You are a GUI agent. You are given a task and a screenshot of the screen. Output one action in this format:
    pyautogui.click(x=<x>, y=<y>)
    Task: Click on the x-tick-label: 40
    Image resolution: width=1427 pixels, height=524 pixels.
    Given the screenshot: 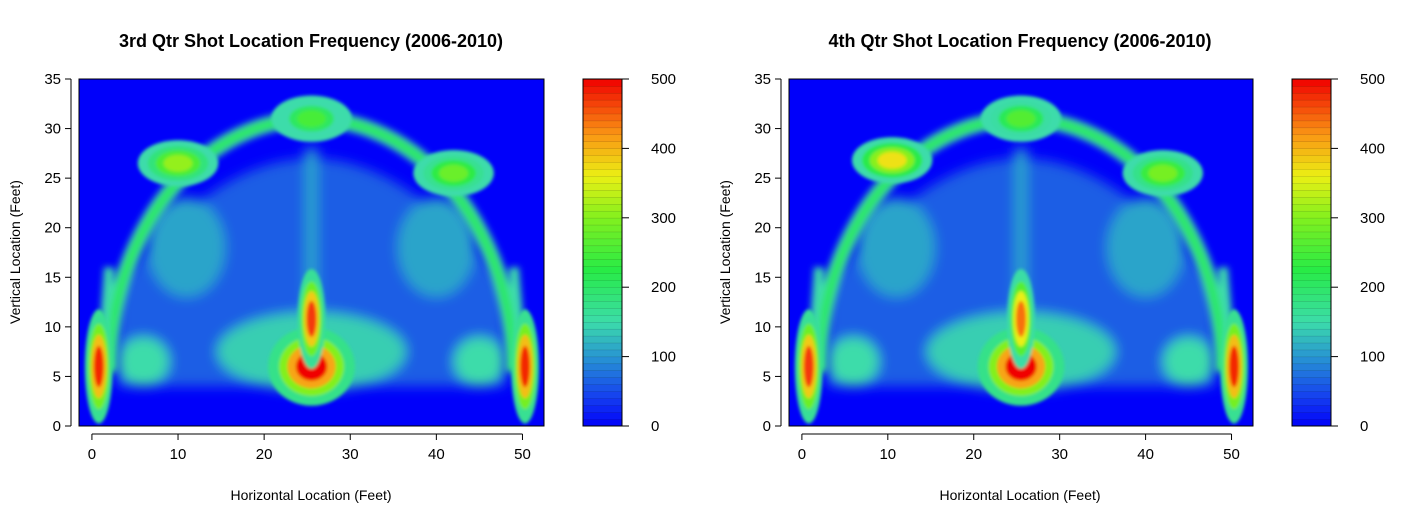 What is the action you would take?
    pyautogui.click(x=436, y=454)
    